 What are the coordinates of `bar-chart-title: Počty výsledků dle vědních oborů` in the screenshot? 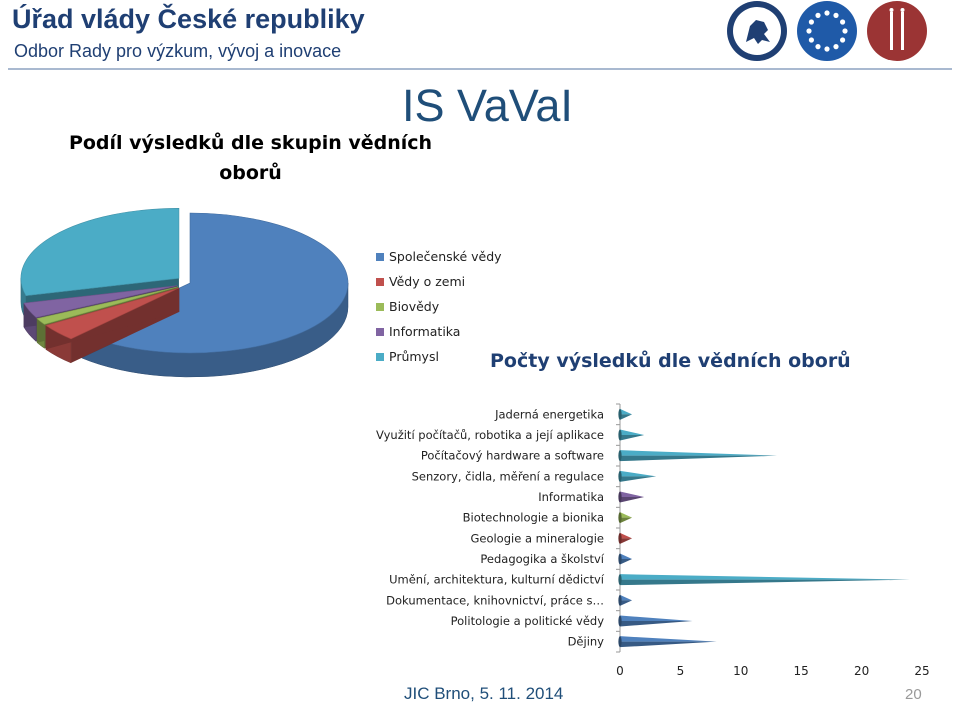 It's located at (670, 361).